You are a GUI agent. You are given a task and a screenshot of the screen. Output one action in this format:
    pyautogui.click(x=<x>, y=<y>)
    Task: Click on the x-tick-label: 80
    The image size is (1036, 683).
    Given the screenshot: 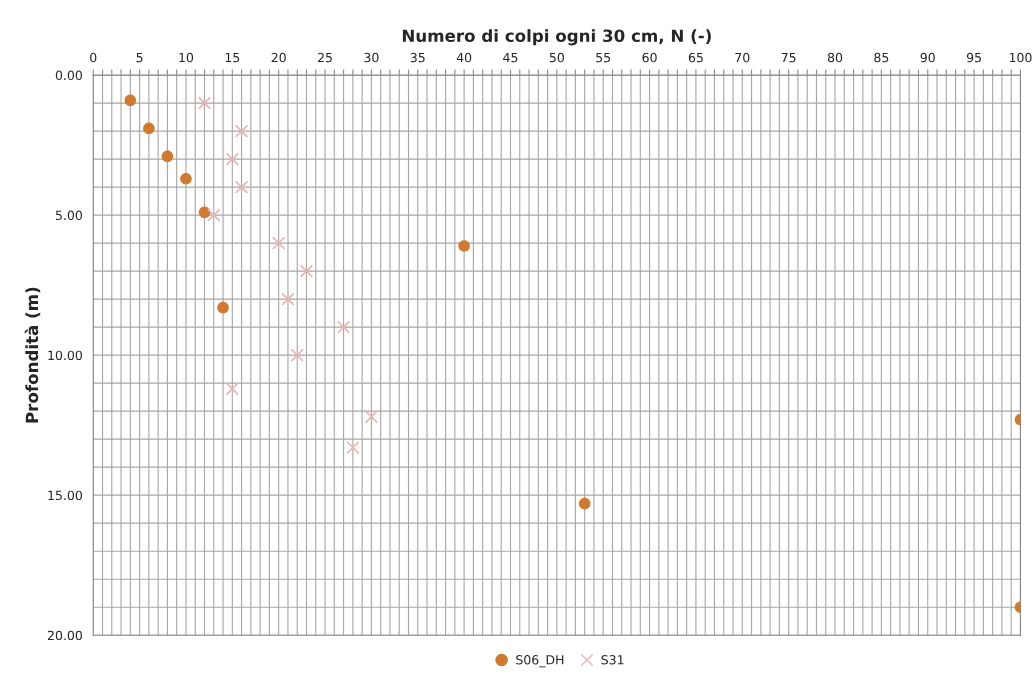 What is the action you would take?
    pyautogui.click(x=835, y=57)
    